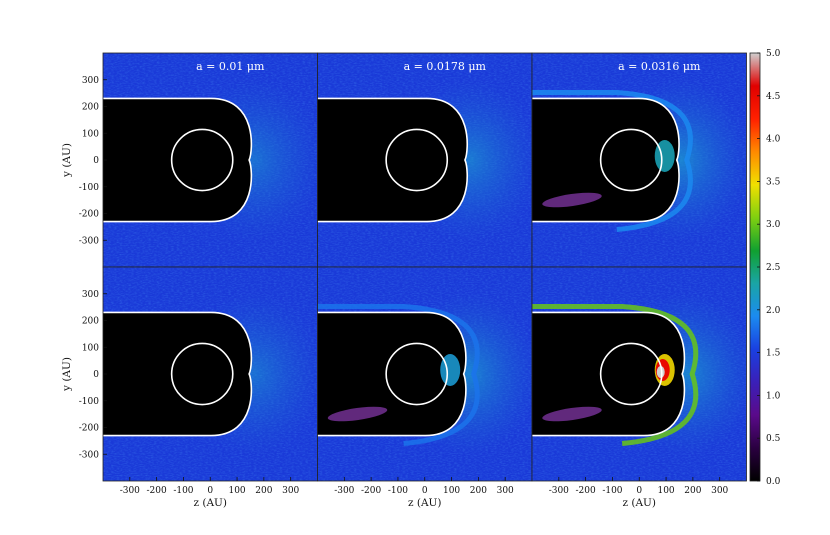 This screenshot has width=830, height=535. I want to click on panel-0-1: a = 0.0178 μm, so click(425, 160).